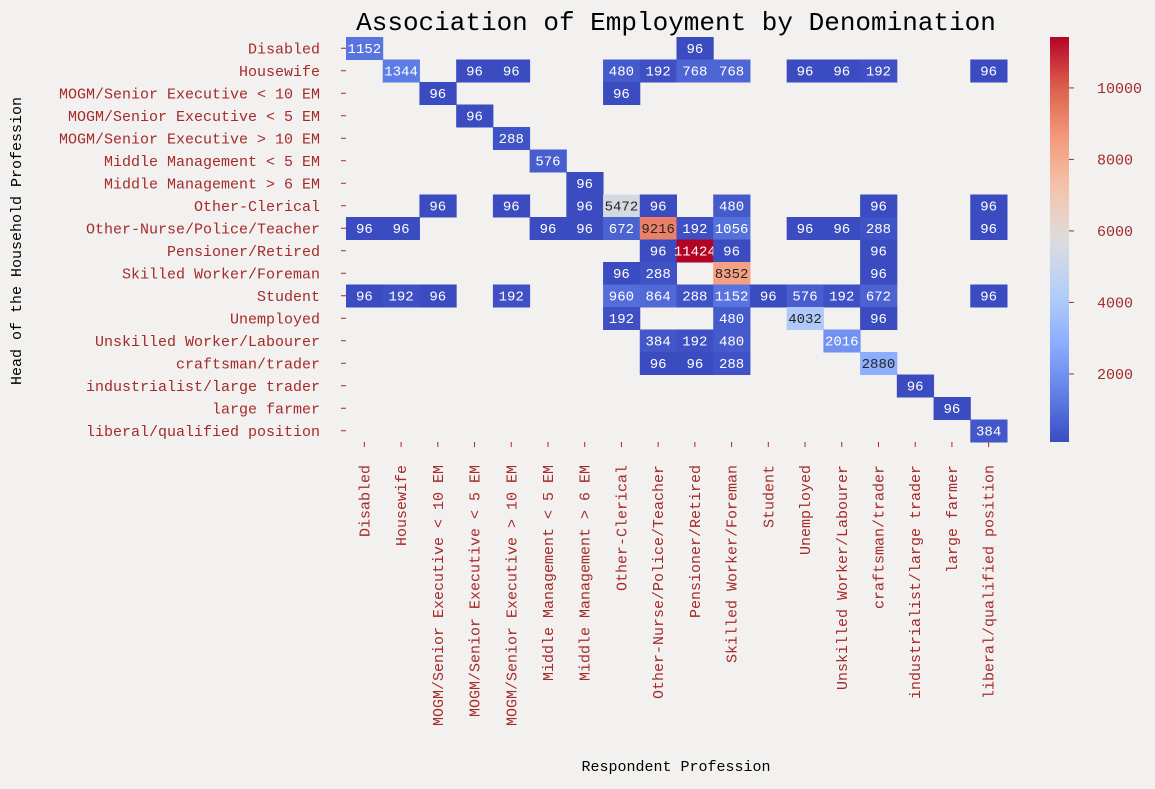 Image resolution: width=1155 pixels, height=789 pixels. Describe the element at coordinates (732, 230) in the screenshot. I see `cell-value-label: 1056` at that location.